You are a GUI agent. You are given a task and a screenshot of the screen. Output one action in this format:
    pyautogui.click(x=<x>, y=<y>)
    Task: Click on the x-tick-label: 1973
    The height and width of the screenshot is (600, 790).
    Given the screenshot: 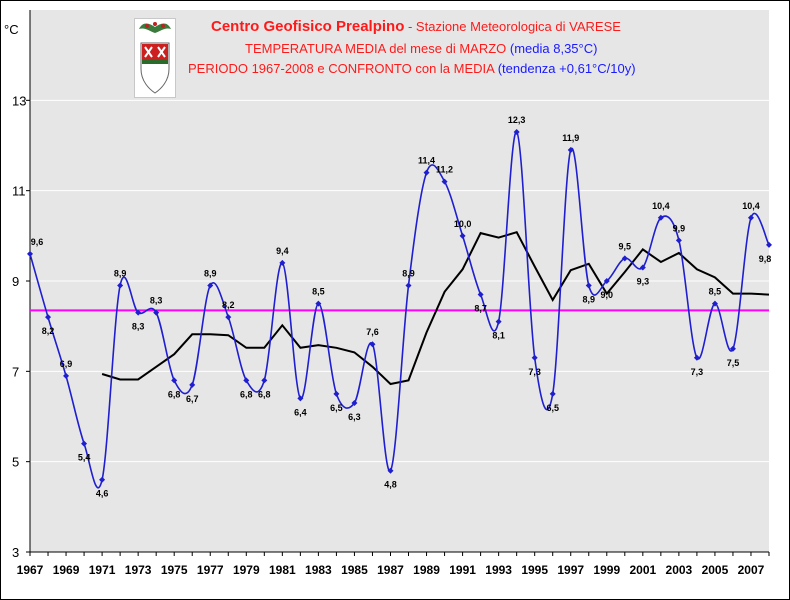 What is the action you would take?
    pyautogui.click(x=138, y=570)
    